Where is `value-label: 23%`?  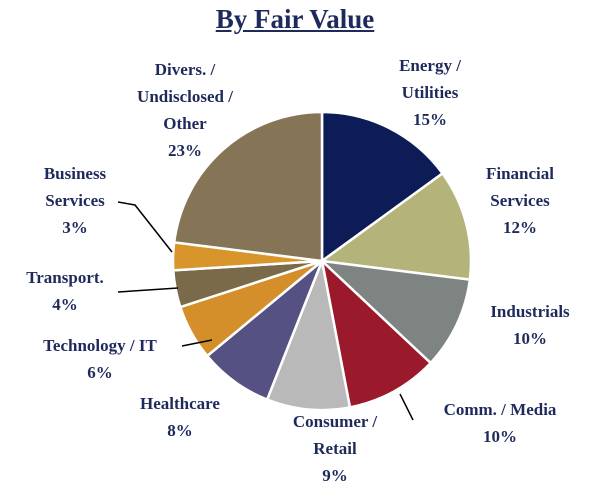
value-label: 23% is located at coordinates (185, 150).